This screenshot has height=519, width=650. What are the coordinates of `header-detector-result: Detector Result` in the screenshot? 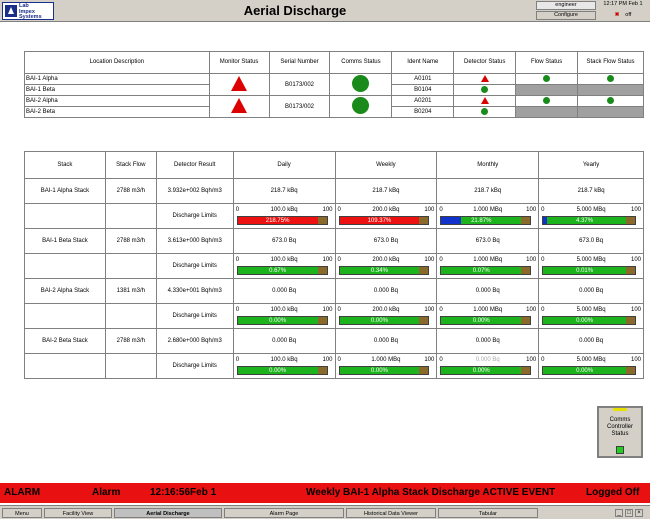 It's located at (194, 165).